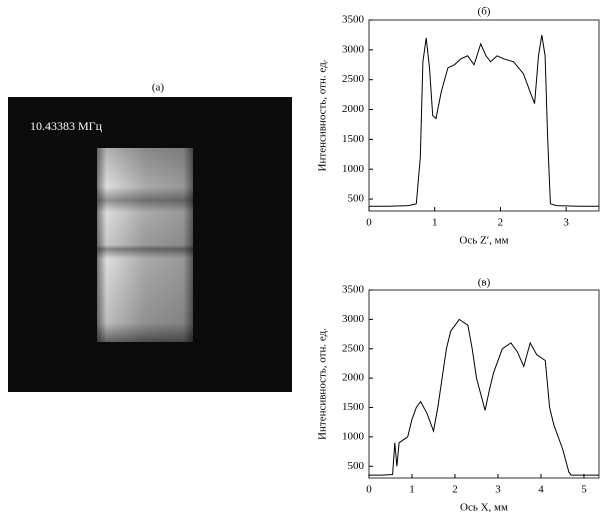 This screenshot has width=601, height=527. What do you see at coordinates (66, 126) in the screenshot?
I see `image-caption: 10.43383 МГц` at bounding box center [66, 126].